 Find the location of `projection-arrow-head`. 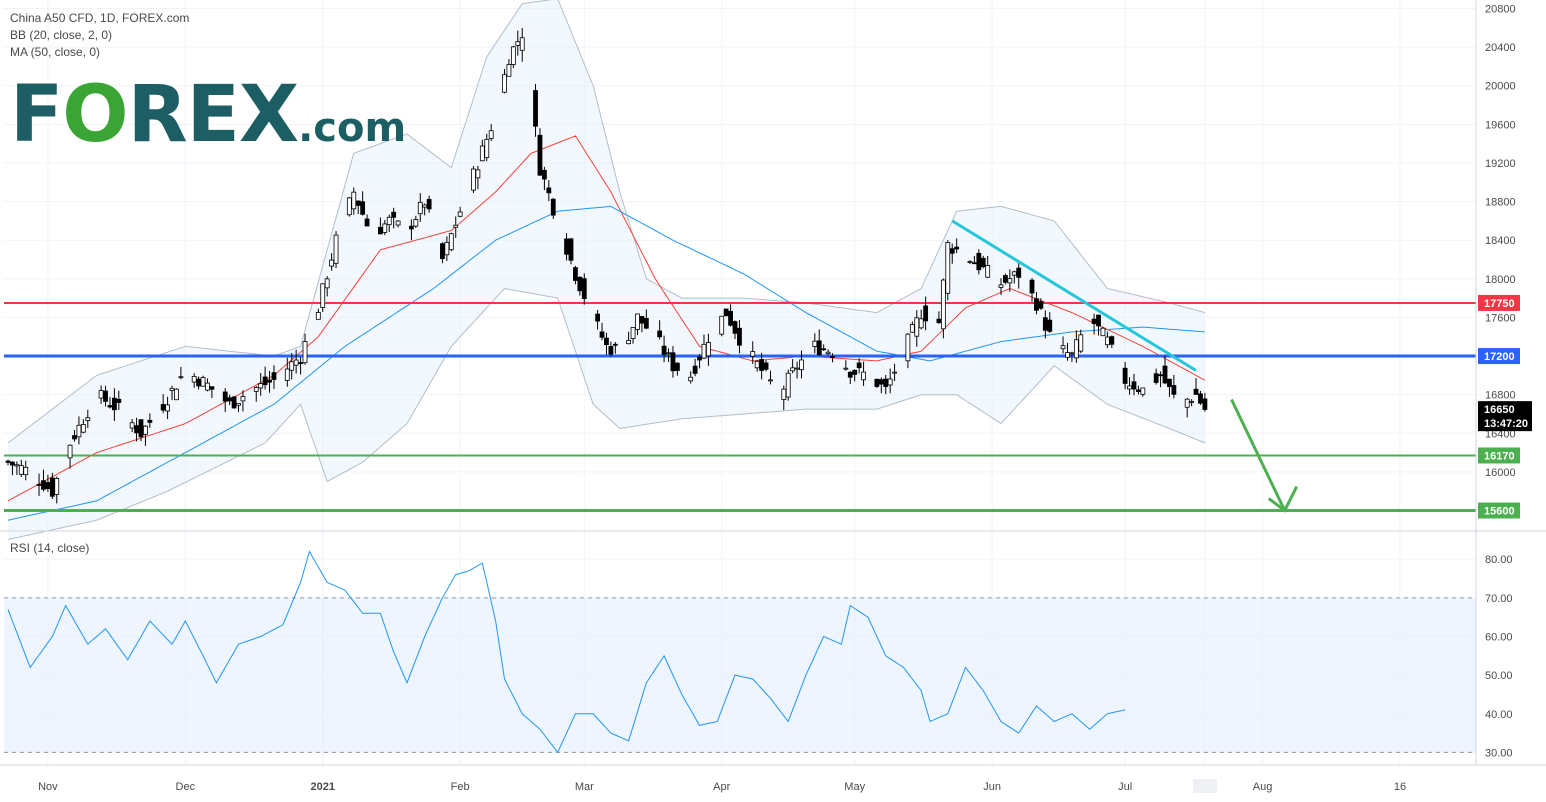

projection-arrow-head is located at coordinates (1283, 499).